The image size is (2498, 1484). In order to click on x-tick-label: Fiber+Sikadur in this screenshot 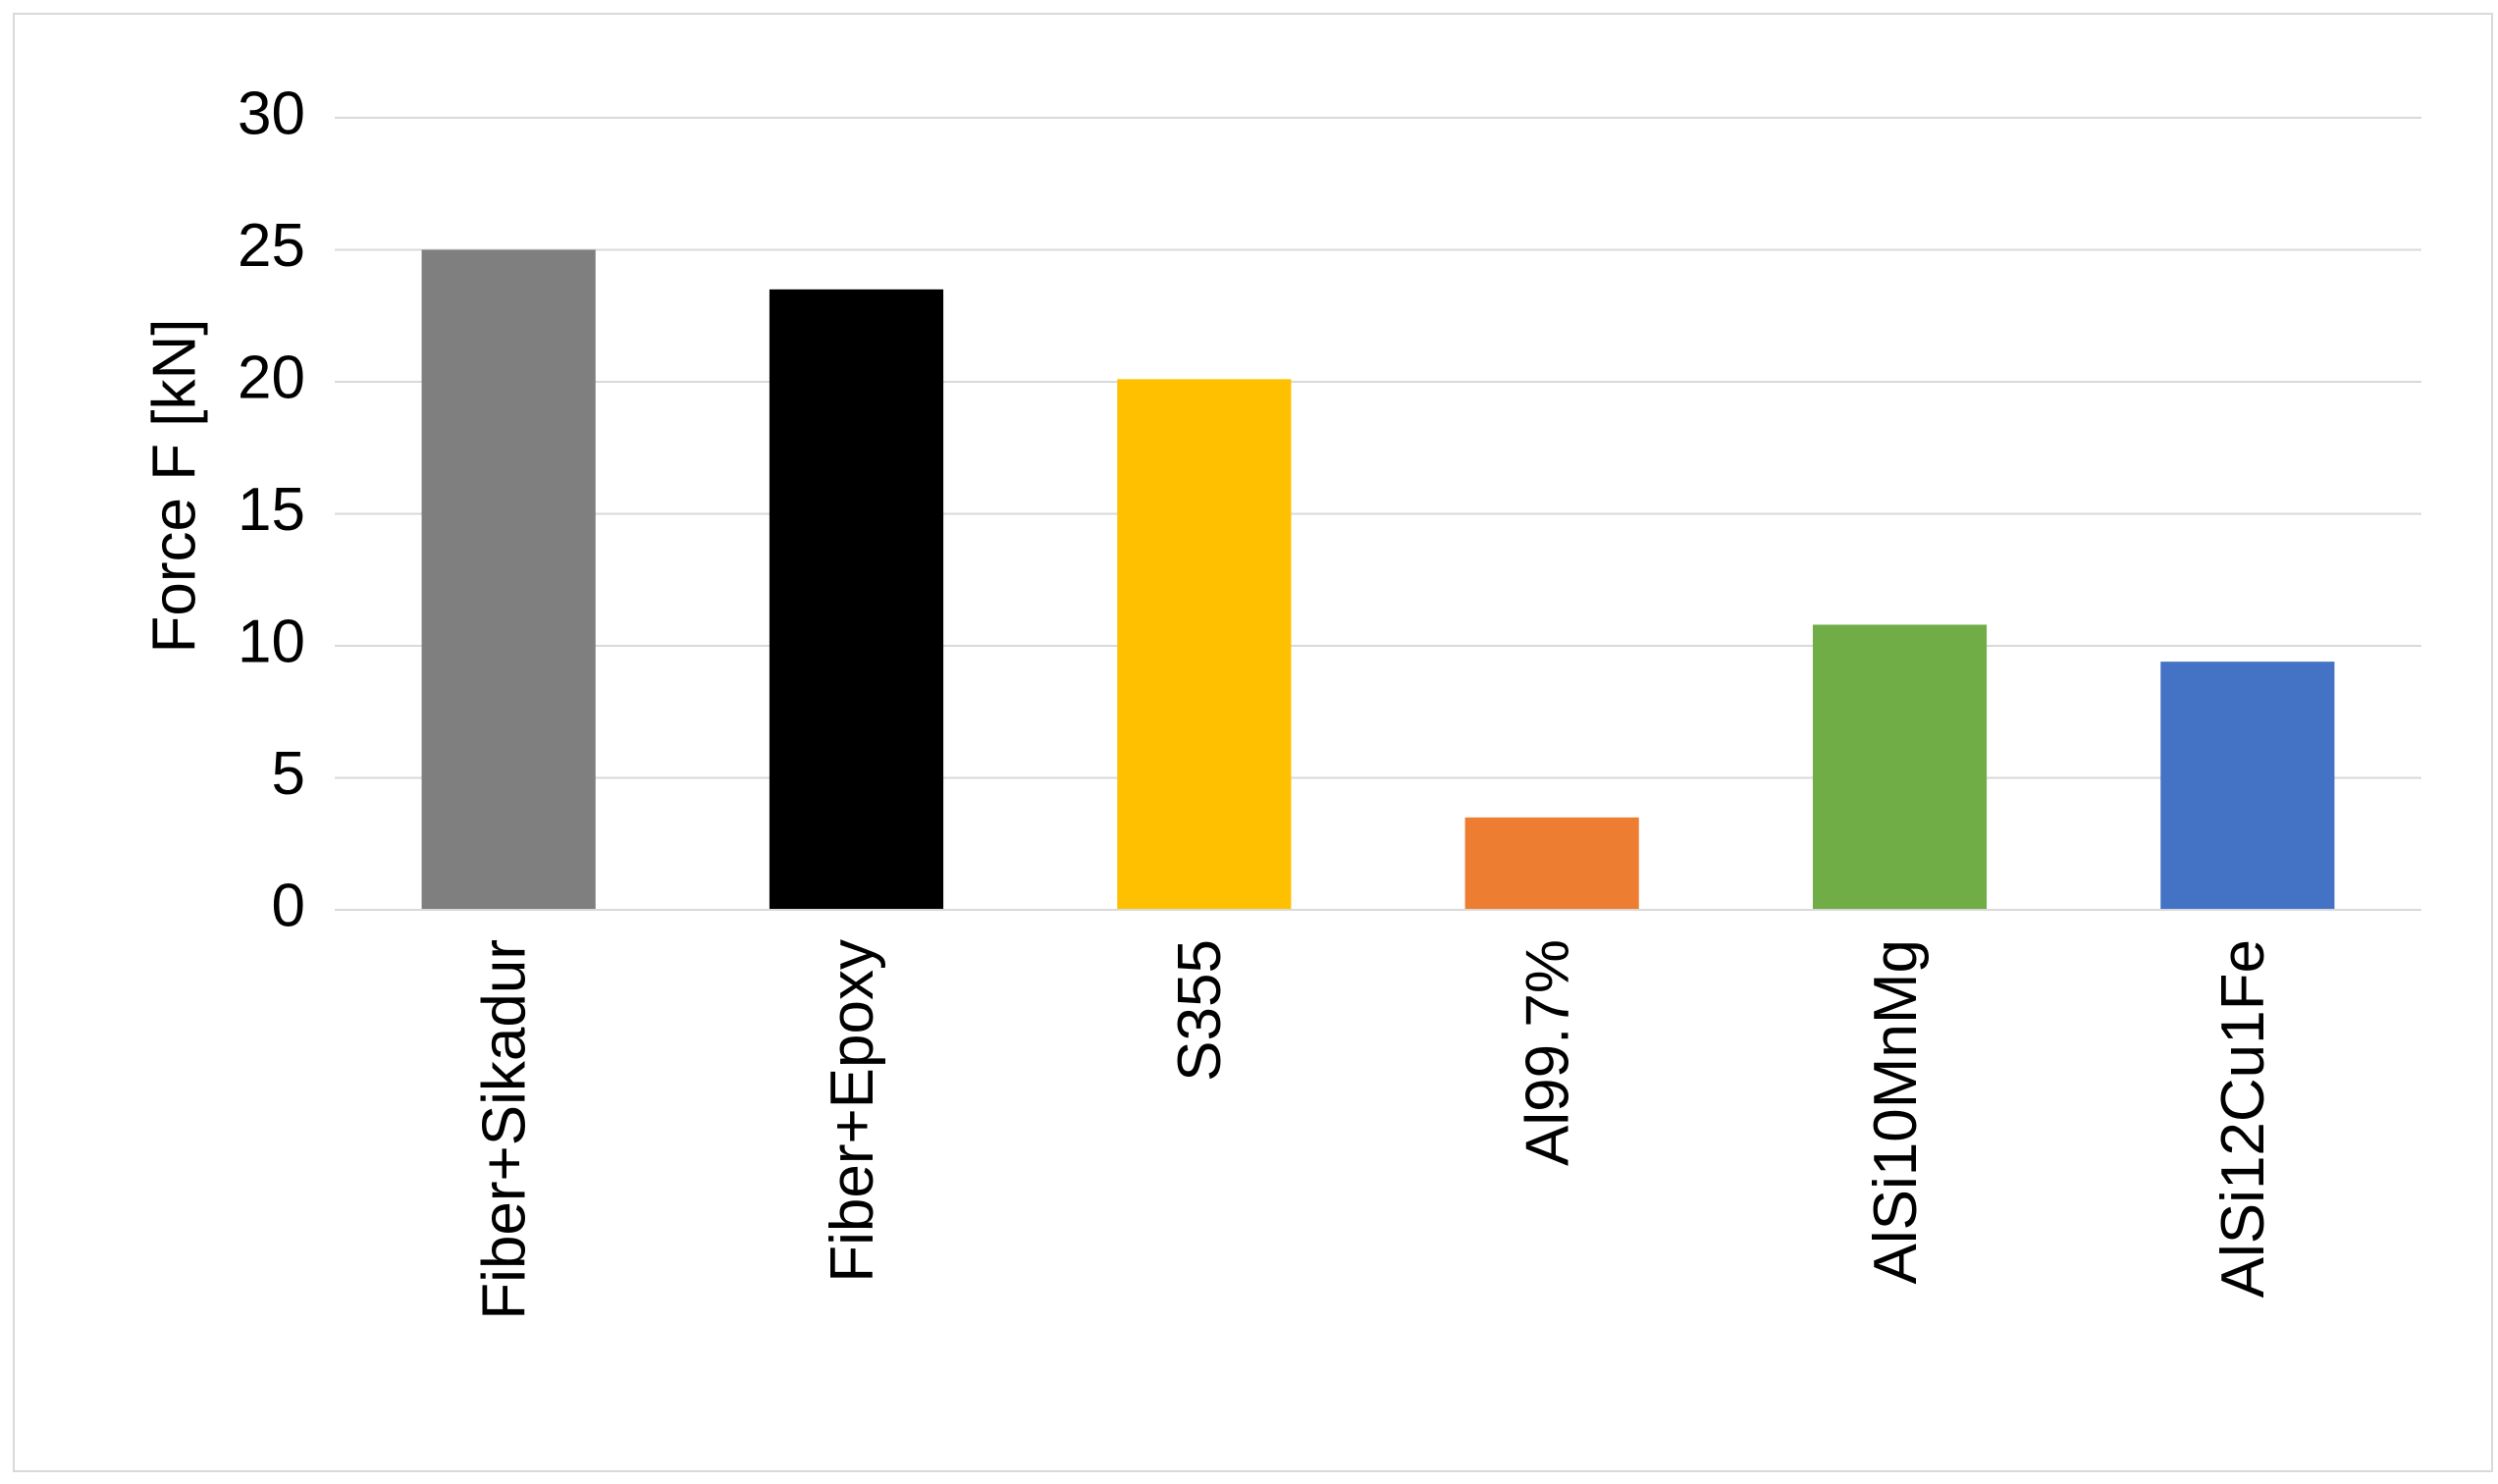, I will do `click(505, 1129)`.